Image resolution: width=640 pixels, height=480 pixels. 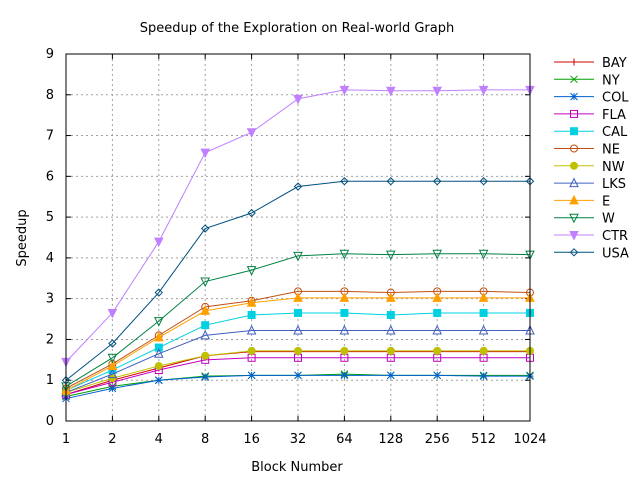 I want to click on y-axis-label: Speedup, so click(x=22, y=237).